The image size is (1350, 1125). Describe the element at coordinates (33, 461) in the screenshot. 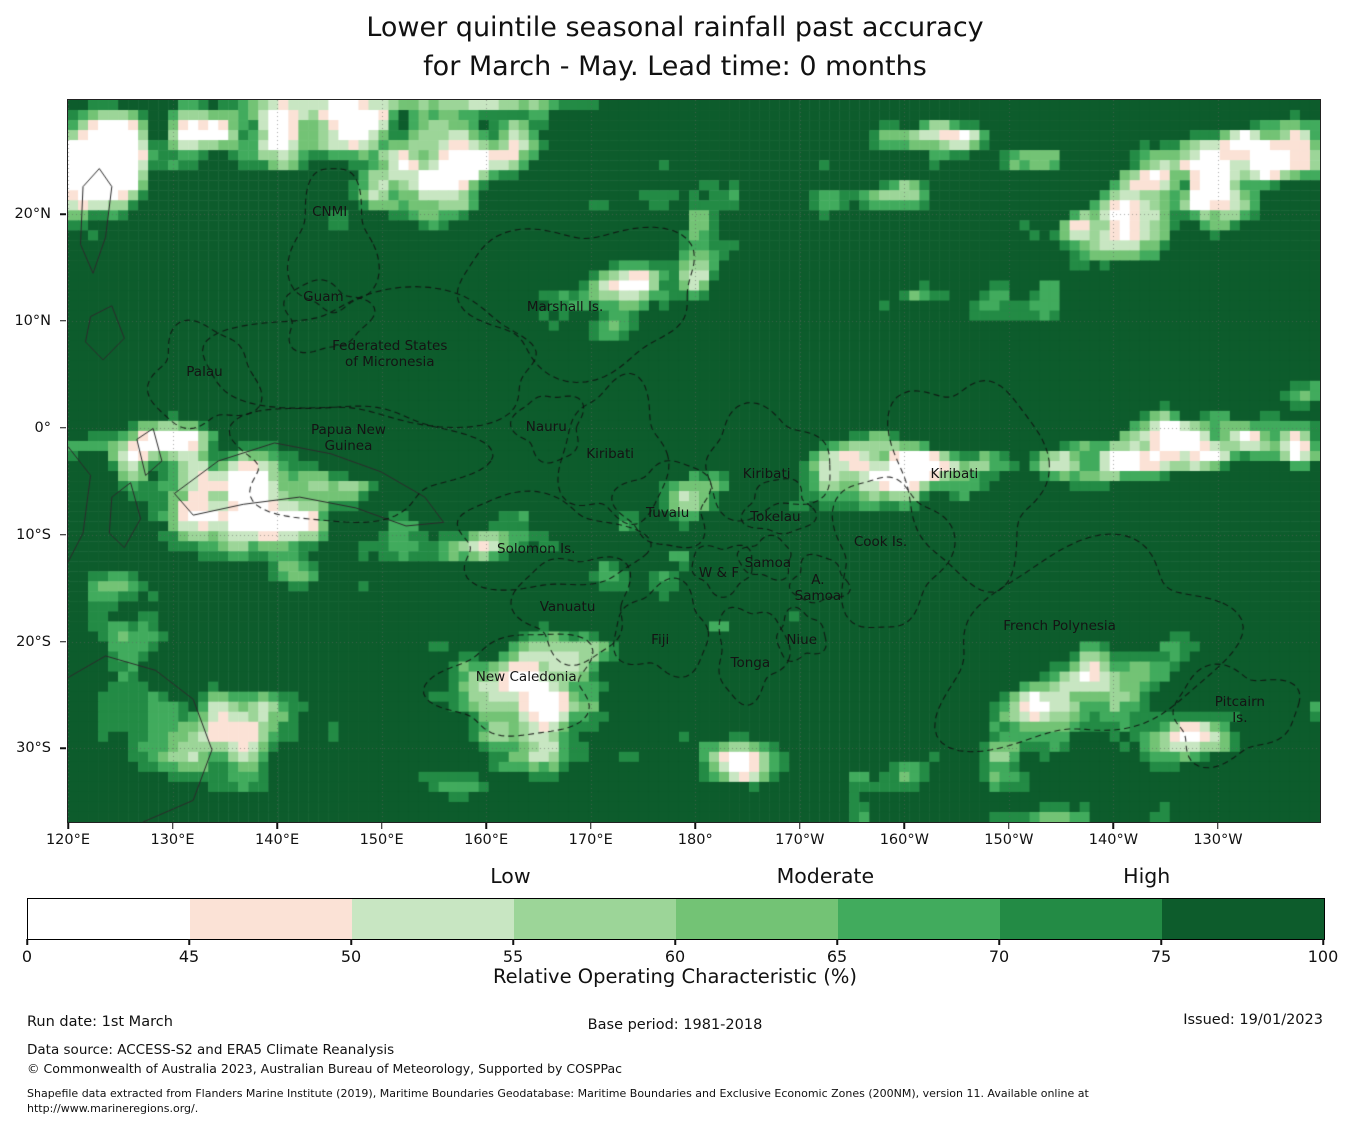

I see `y-axis: 20°N 10°N 0° 10°S 20°S 30°S` at that location.